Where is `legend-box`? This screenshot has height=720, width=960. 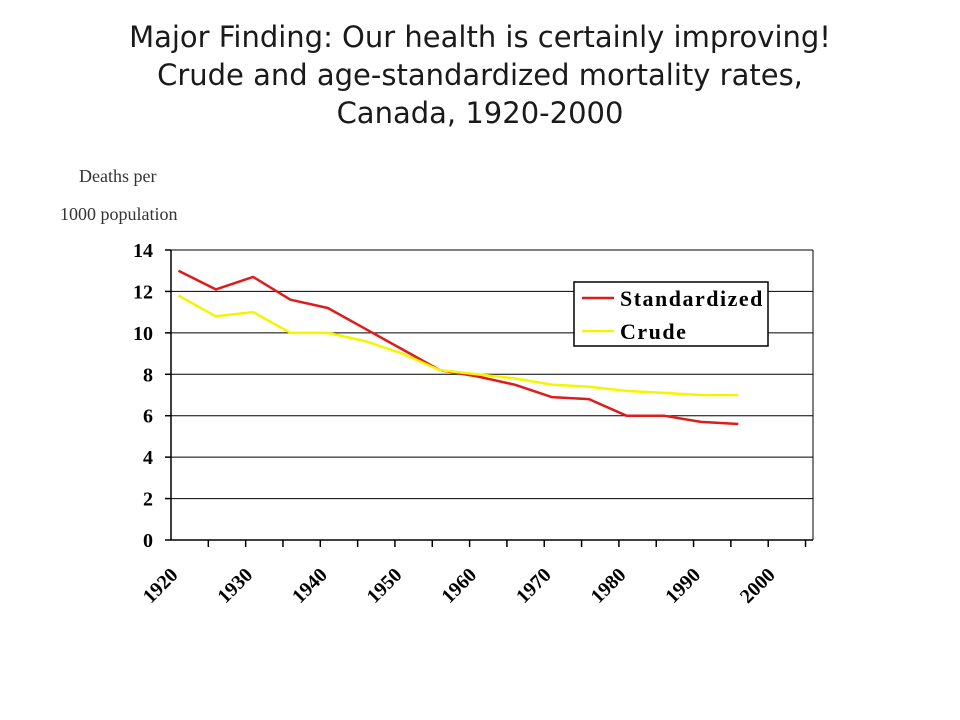 legend-box is located at coordinates (671, 314).